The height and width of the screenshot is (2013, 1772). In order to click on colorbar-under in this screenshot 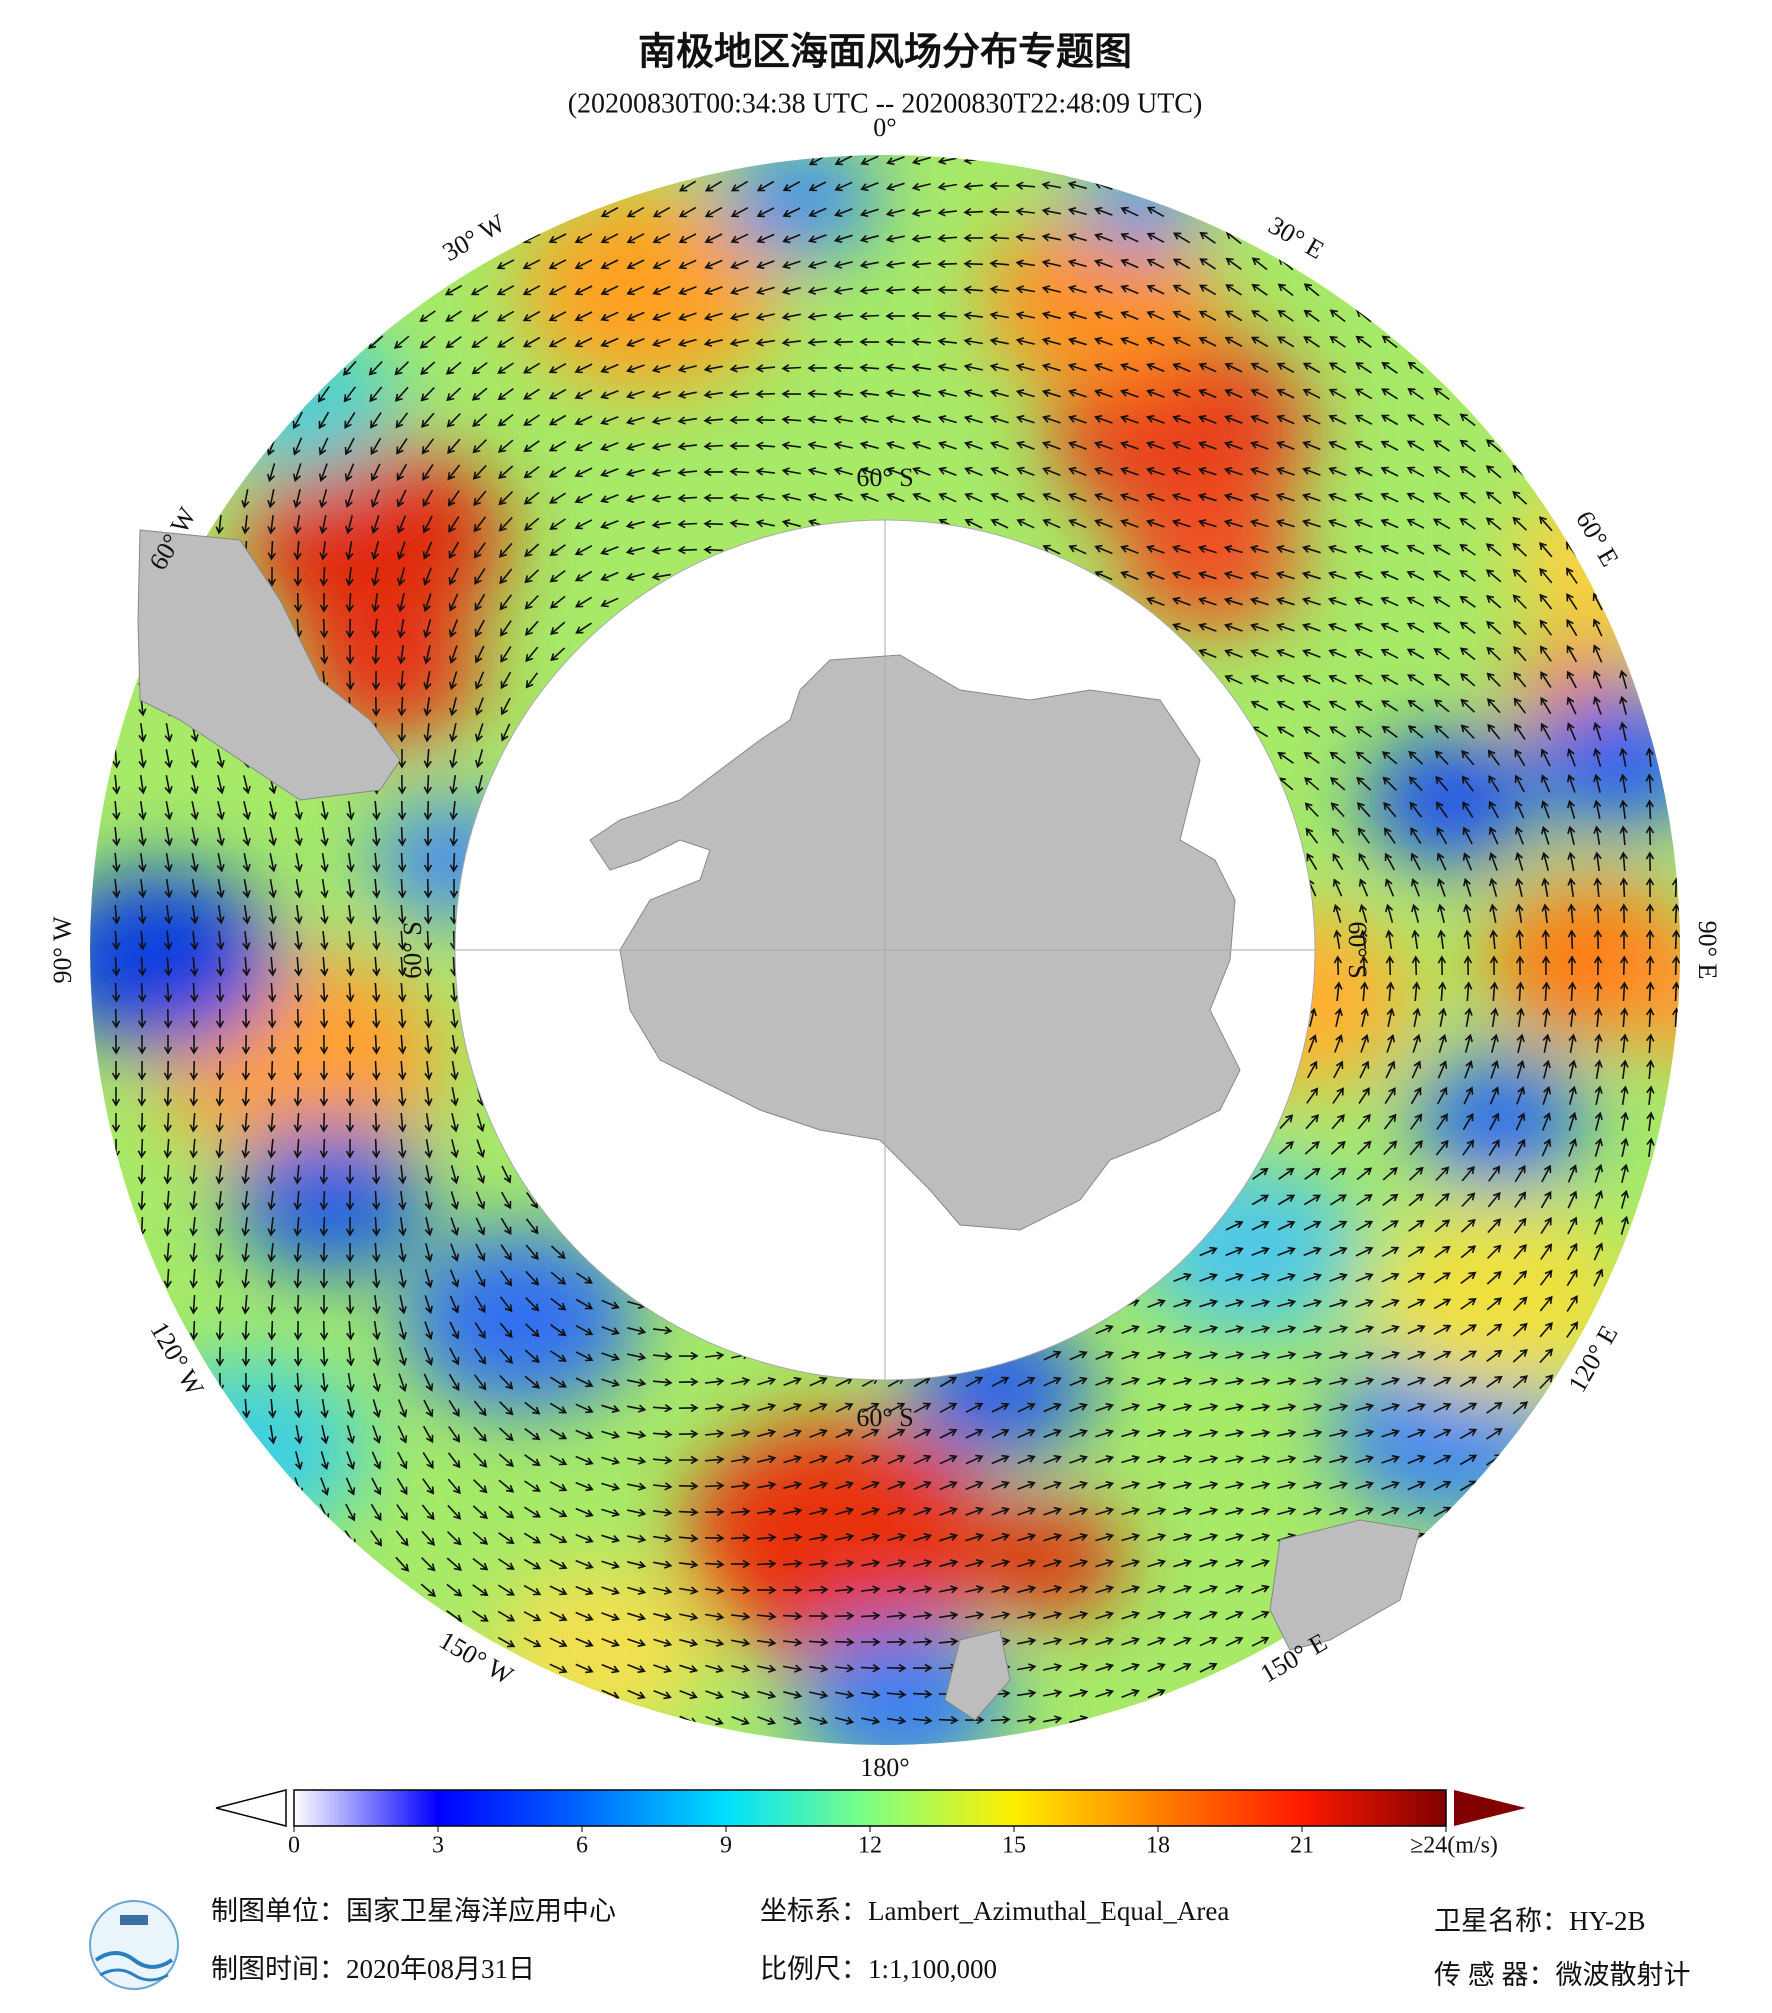, I will do `click(251, 1808)`.